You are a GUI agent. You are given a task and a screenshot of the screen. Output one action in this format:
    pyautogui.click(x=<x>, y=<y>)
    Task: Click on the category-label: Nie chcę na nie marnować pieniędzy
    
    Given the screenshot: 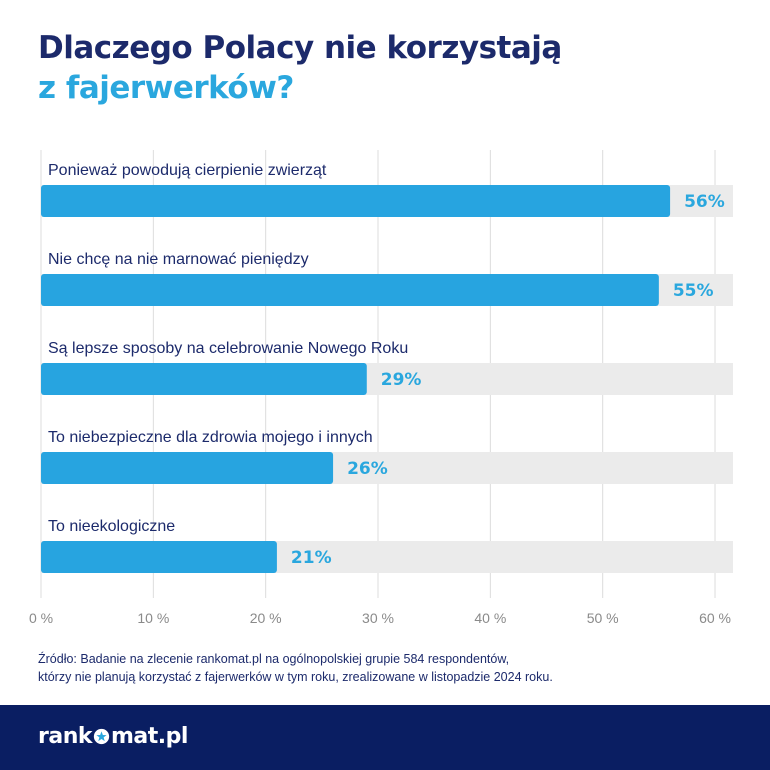 What is the action you would take?
    pyautogui.click(x=178, y=259)
    